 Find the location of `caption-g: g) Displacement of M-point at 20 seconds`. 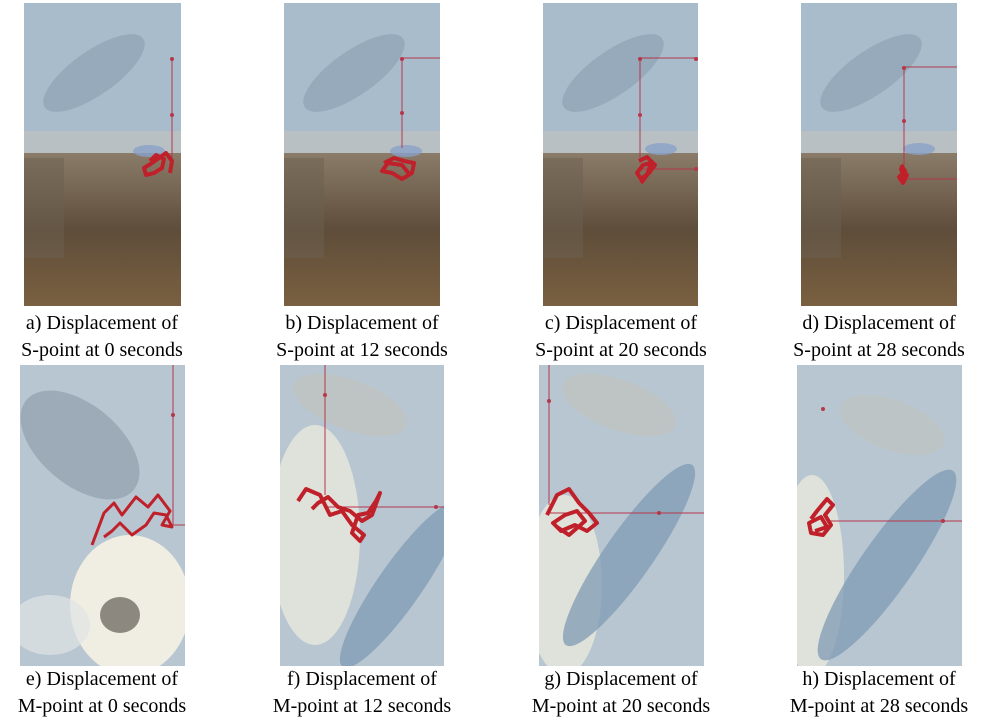

caption-g: g) Displacement of M-point at 20 seconds is located at coordinates (621, 693).